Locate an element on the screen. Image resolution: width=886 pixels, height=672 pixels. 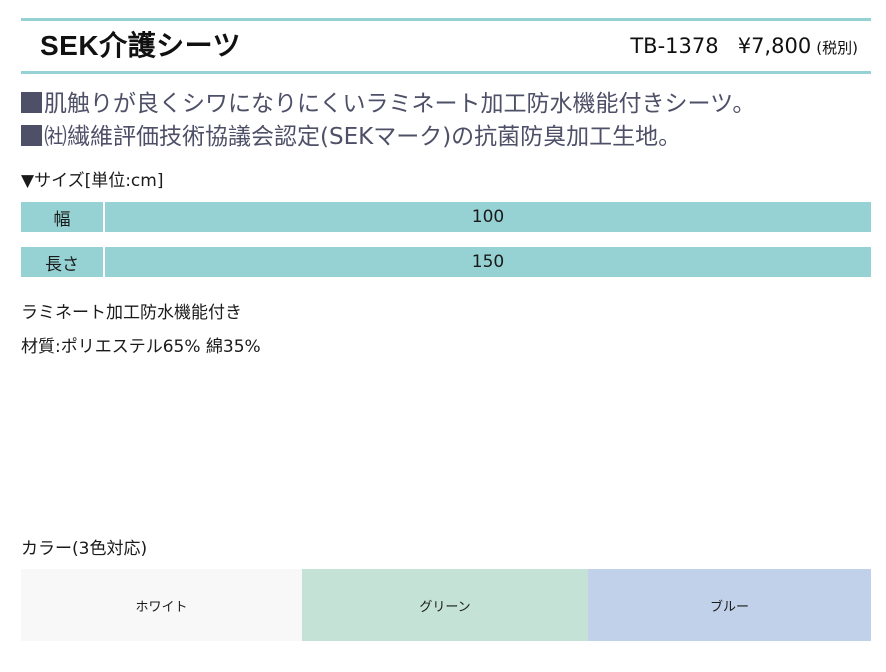
price-block: TB-1378 ¥7,800 (税別) is located at coordinates (744, 47).